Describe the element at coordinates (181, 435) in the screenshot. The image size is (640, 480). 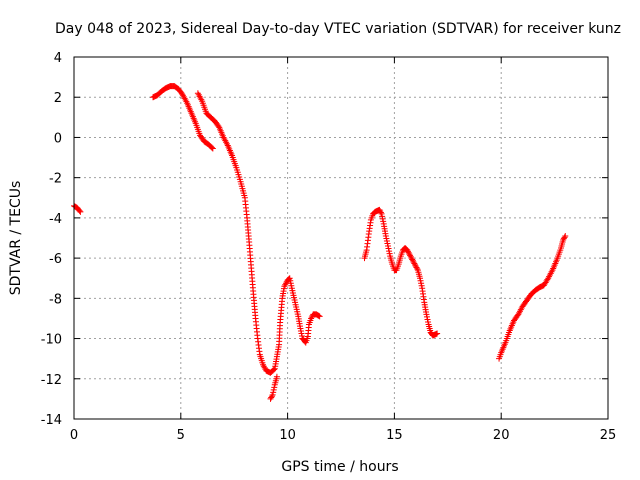
I see `x-tick-label: 5` at that location.